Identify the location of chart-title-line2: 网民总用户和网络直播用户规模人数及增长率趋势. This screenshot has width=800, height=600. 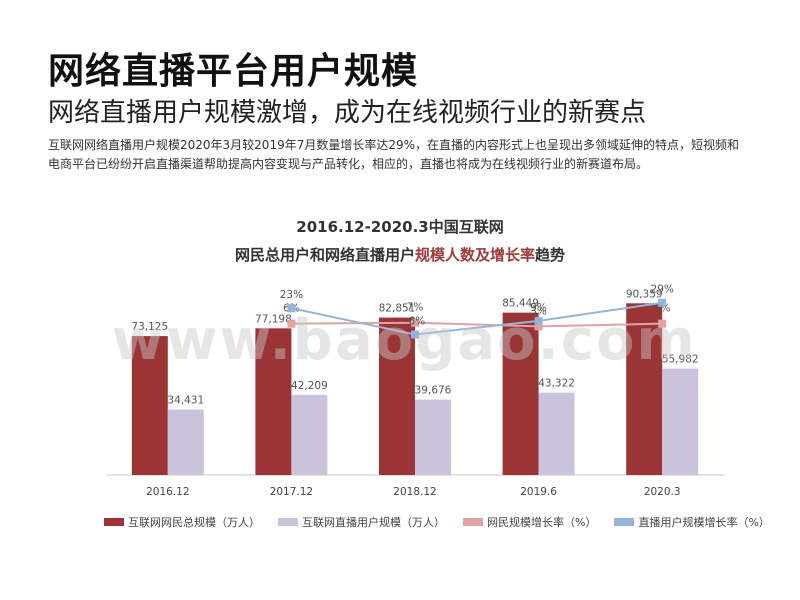
(400, 254).